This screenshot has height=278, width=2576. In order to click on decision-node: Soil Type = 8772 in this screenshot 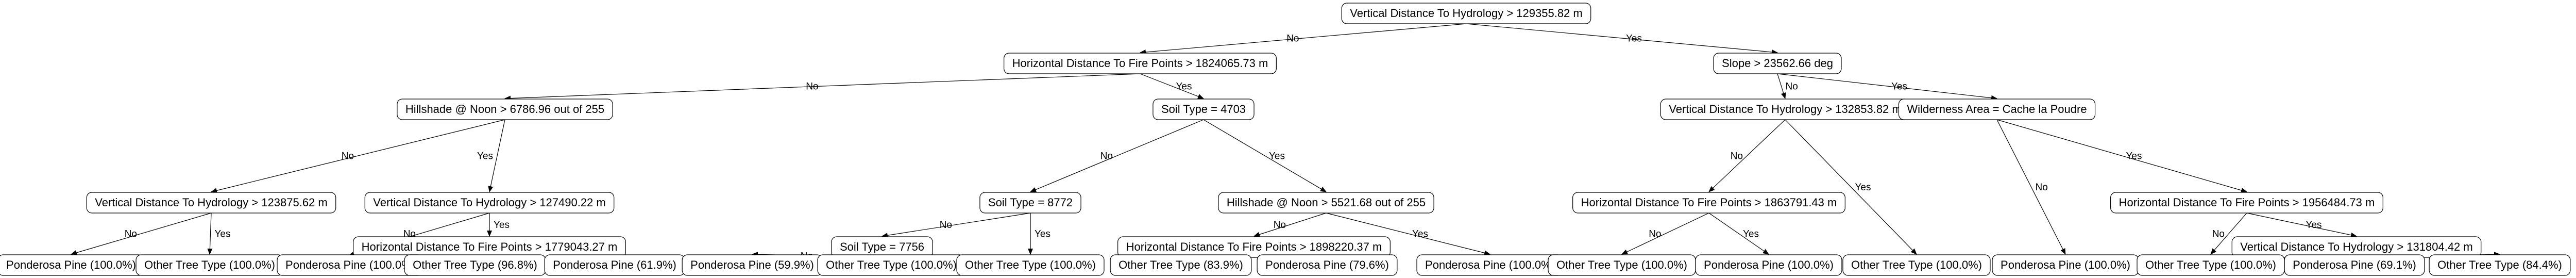, I will do `click(1030, 203)`.